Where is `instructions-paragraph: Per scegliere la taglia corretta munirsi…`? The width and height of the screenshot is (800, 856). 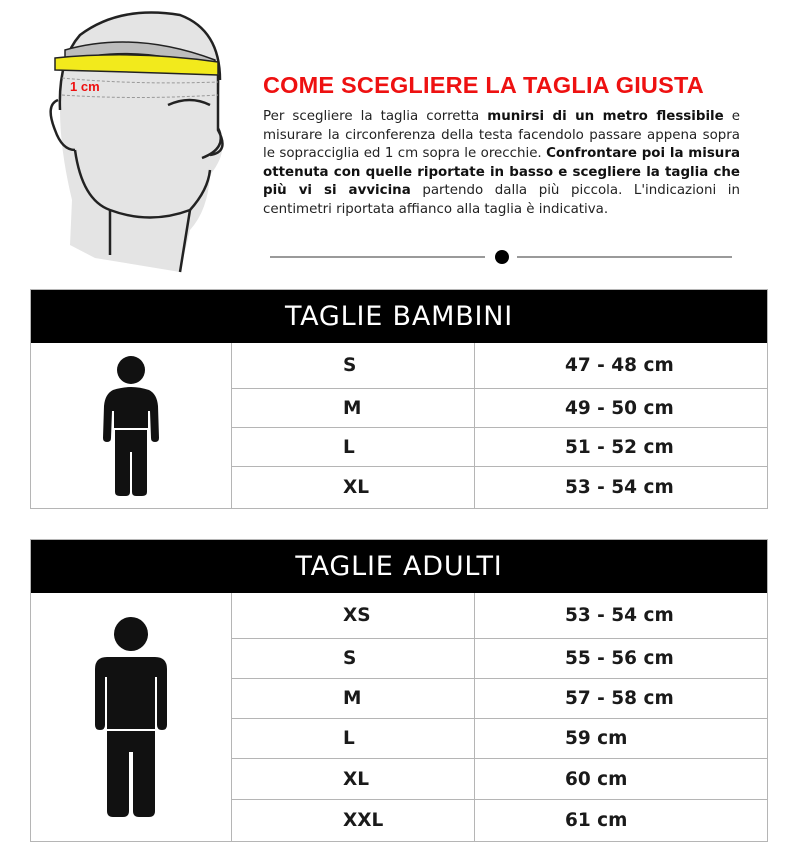 instructions-paragraph: Per scegliere la taglia corretta munirsi… is located at coordinates (501, 164).